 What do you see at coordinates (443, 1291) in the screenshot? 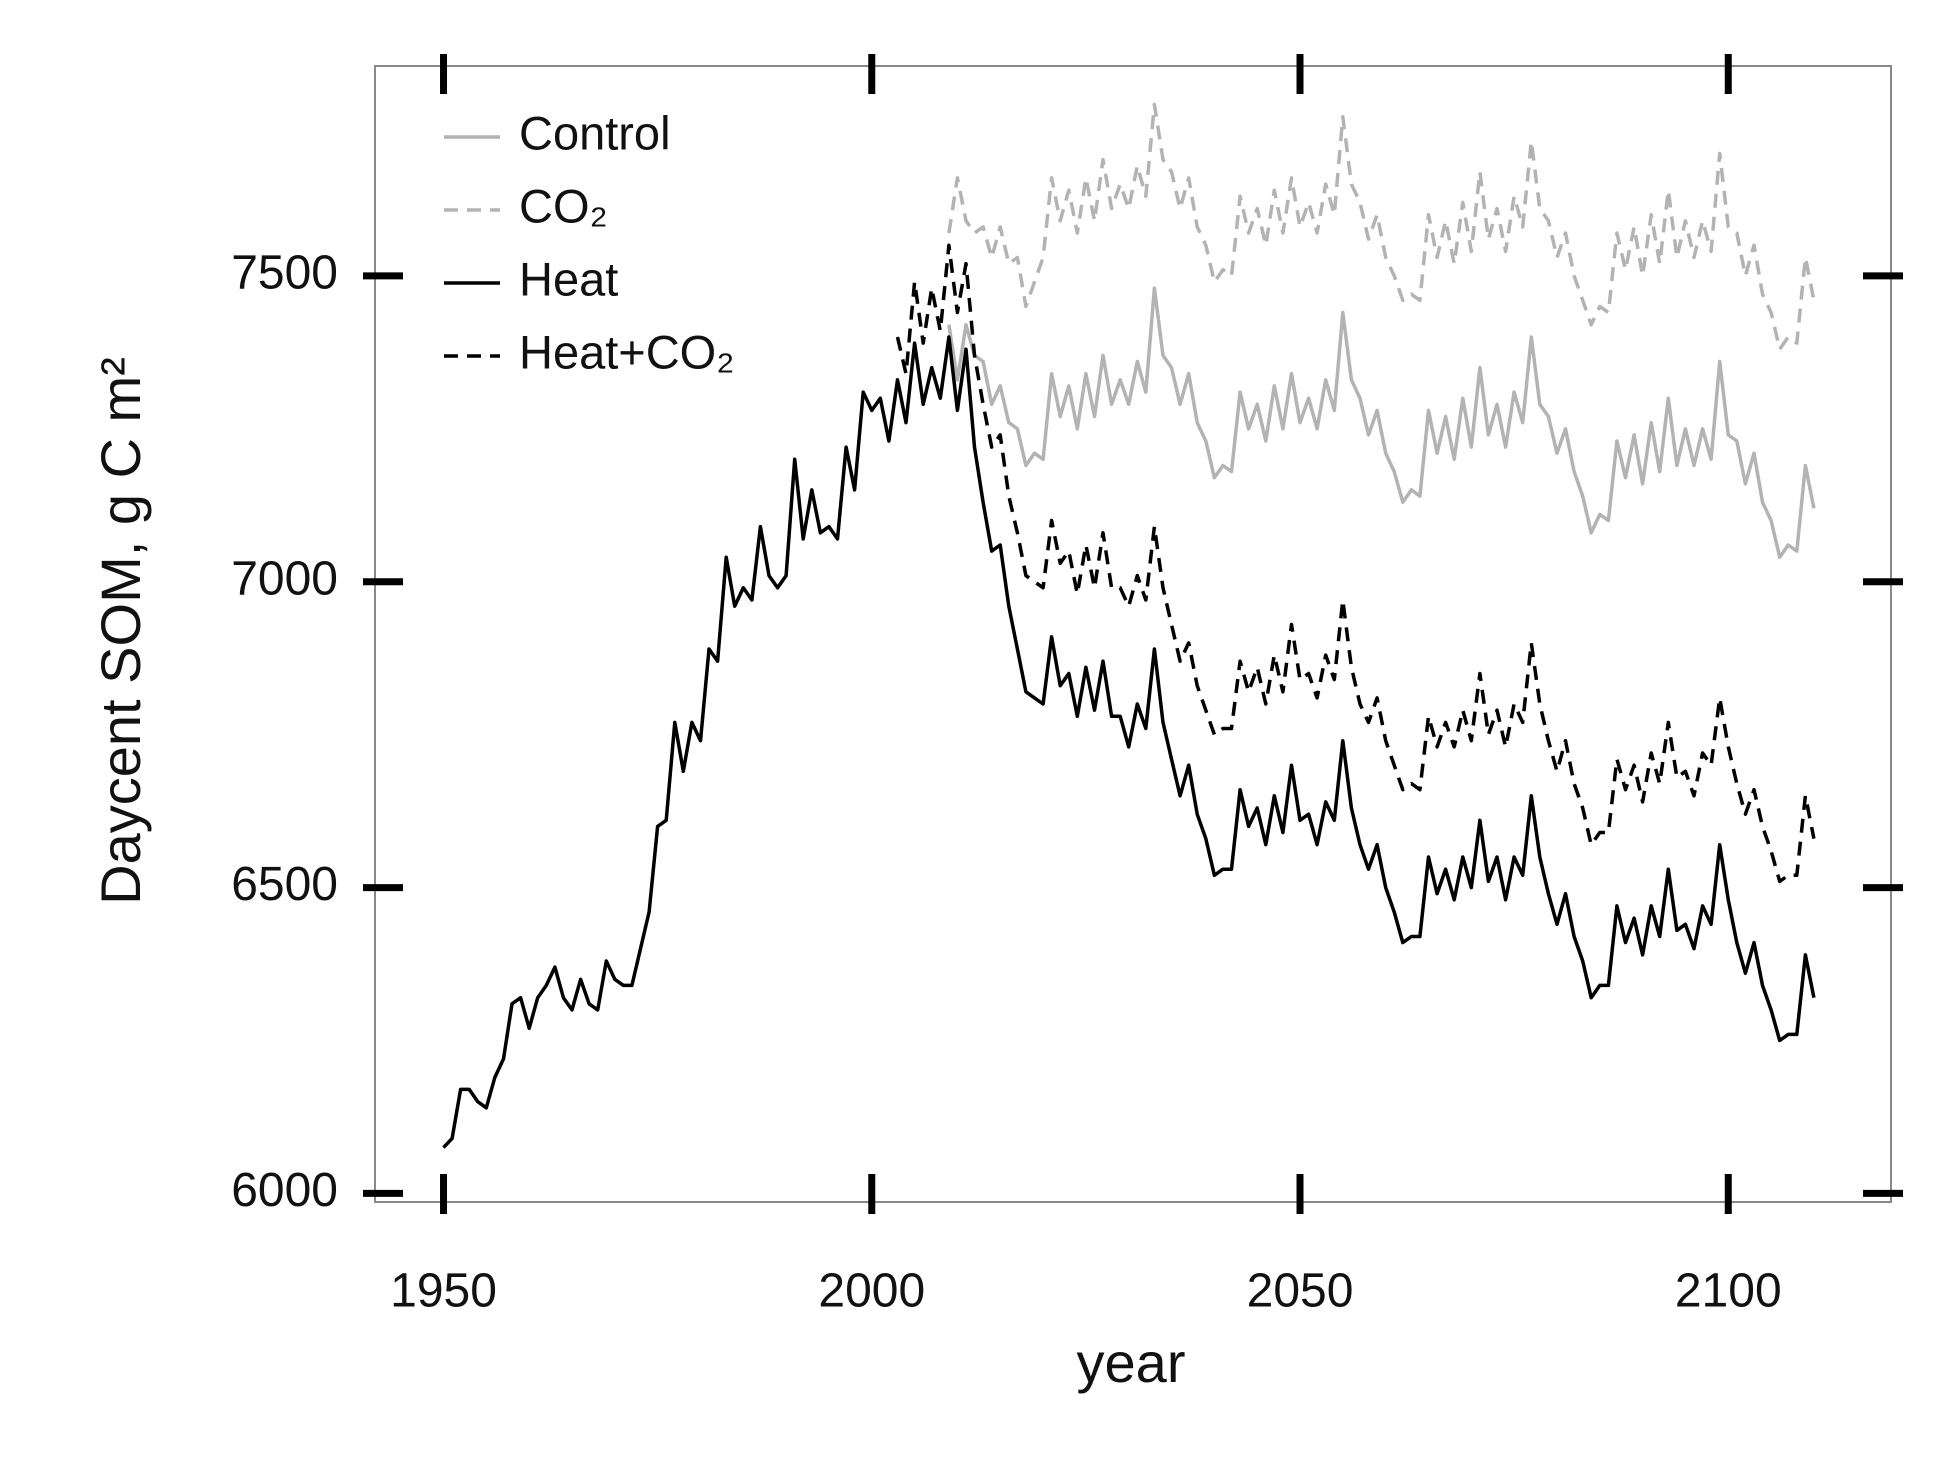
I see `x-tick-label: 1950` at bounding box center [443, 1291].